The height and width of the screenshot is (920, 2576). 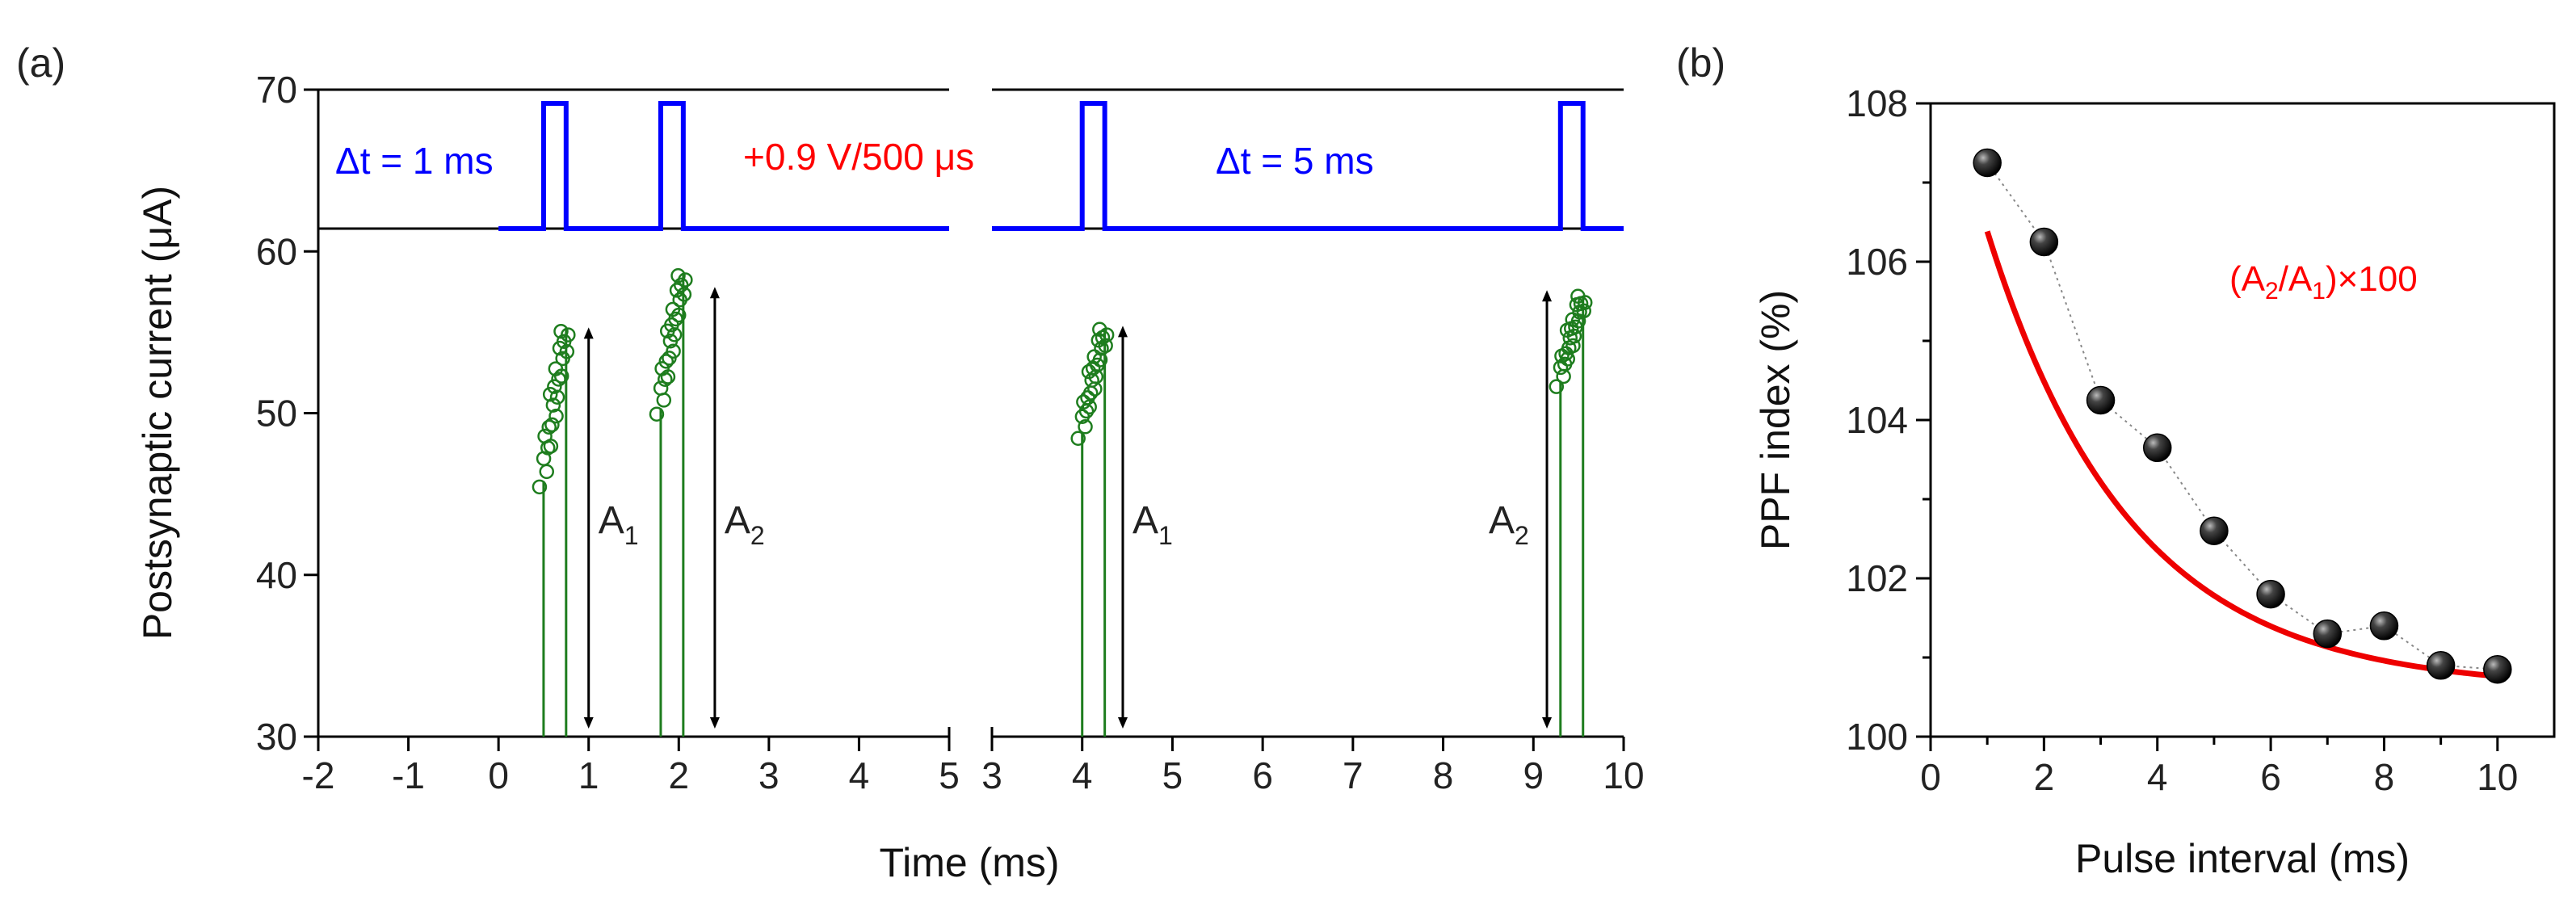 What do you see at coordinates (2219, 767) in the screenshot?
I see `b-x-ticks: 0 2 4 6 8 10` at bounding box center [2219, 767].